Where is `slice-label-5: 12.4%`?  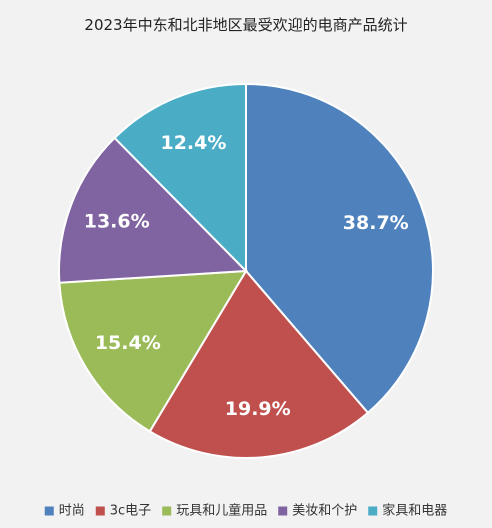 slice-label-5: 12.4% is located at coordinates (193, 143).